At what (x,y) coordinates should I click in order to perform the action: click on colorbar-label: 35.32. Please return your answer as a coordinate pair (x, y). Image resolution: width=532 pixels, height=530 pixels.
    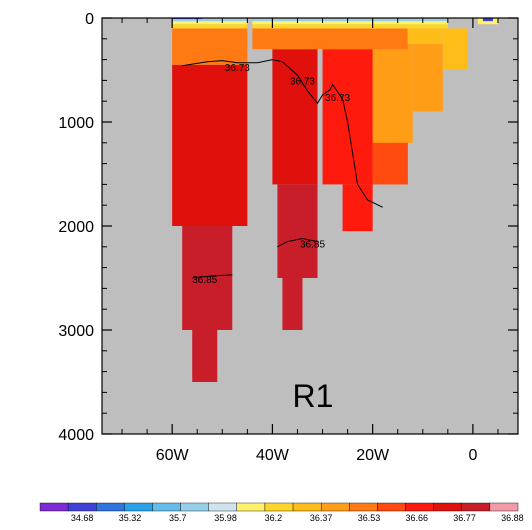
    Looking at the image, I should click on (130, 518).